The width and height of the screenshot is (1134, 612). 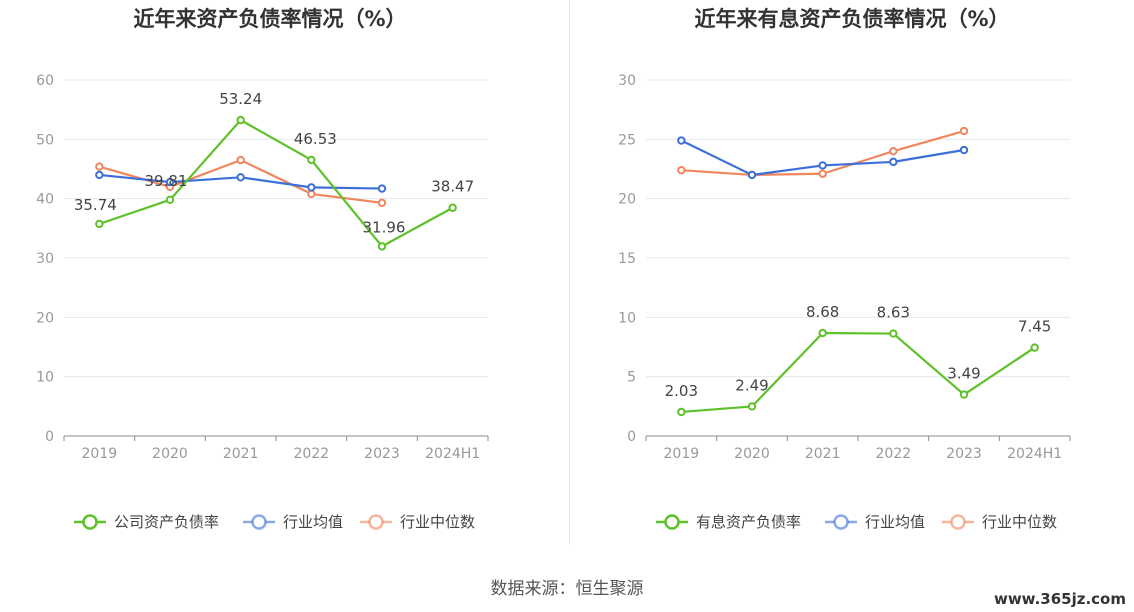 I want to click on data-label: 2.49, so click(x=751, y=385).